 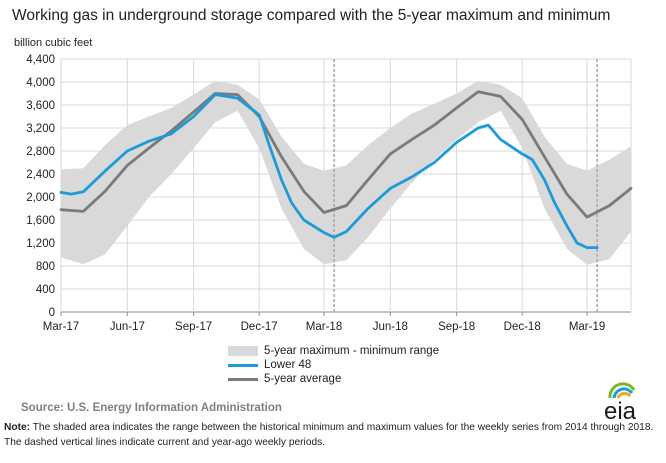 What do you see at coordinates (522, 327) in the screenshot?
I see `x-tick-label: Dec-18` at bounding box center [522, 327].